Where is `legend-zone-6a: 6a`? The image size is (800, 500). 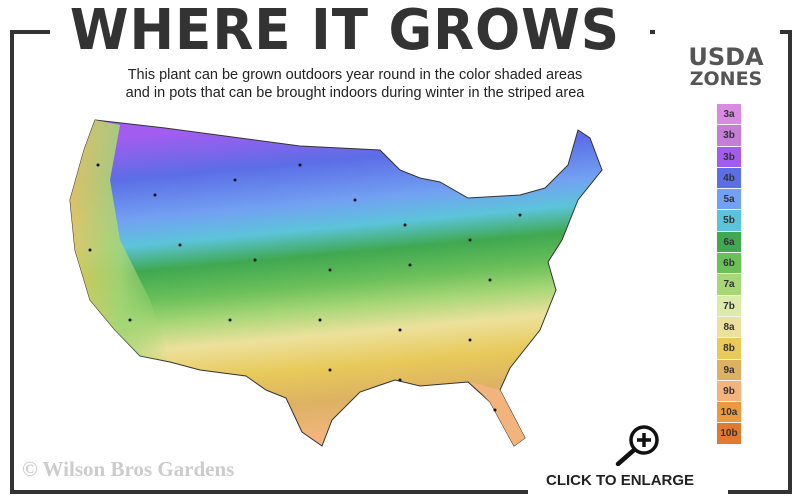 legend-zone-6a: 6a is located at coordinates (729, 242).